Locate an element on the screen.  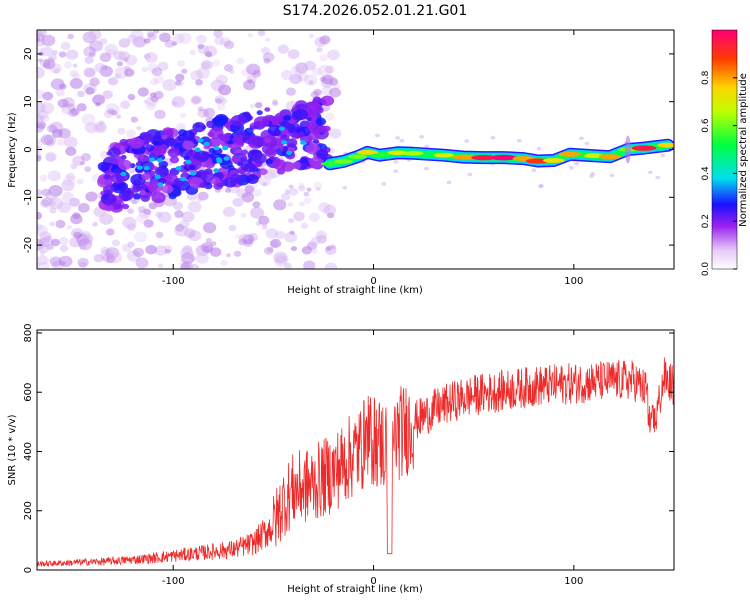
figure-title: S174.2026.052.01.21.G01 is located at coordinates (375, 11).